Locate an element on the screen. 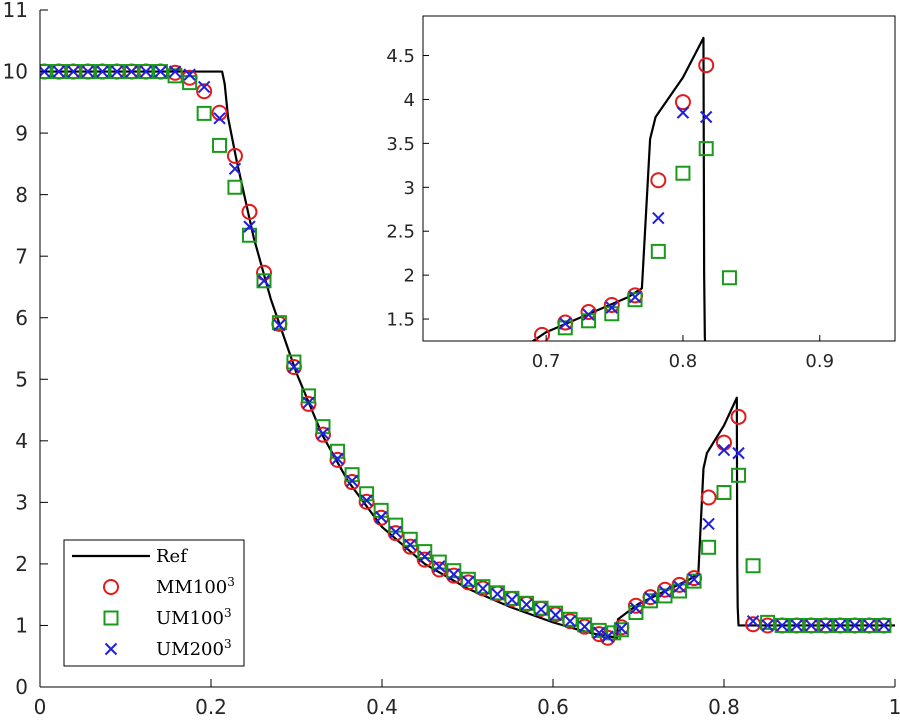  legend-entry-um100: UM1003 is located at coordinates (167, 617).